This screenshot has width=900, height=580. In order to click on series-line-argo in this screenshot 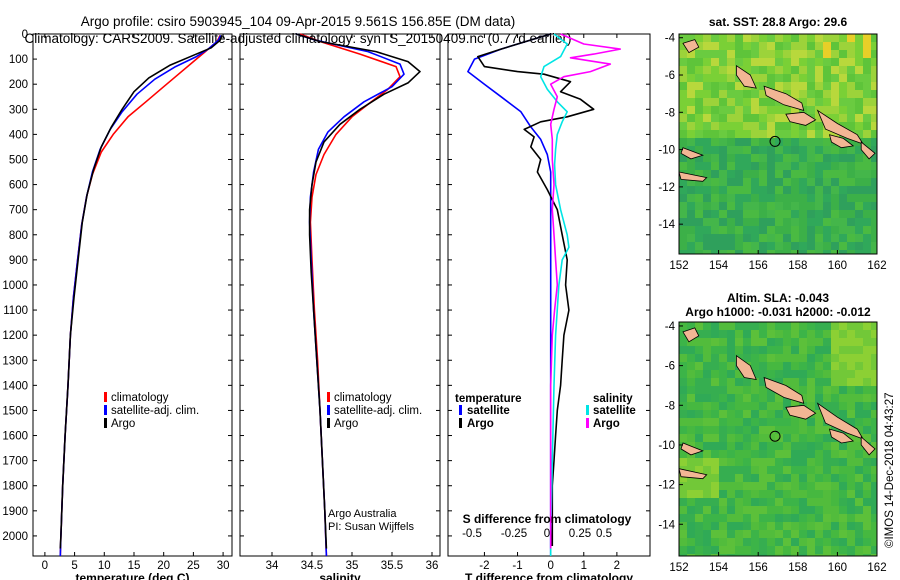, I will do `click(358, 291)`.